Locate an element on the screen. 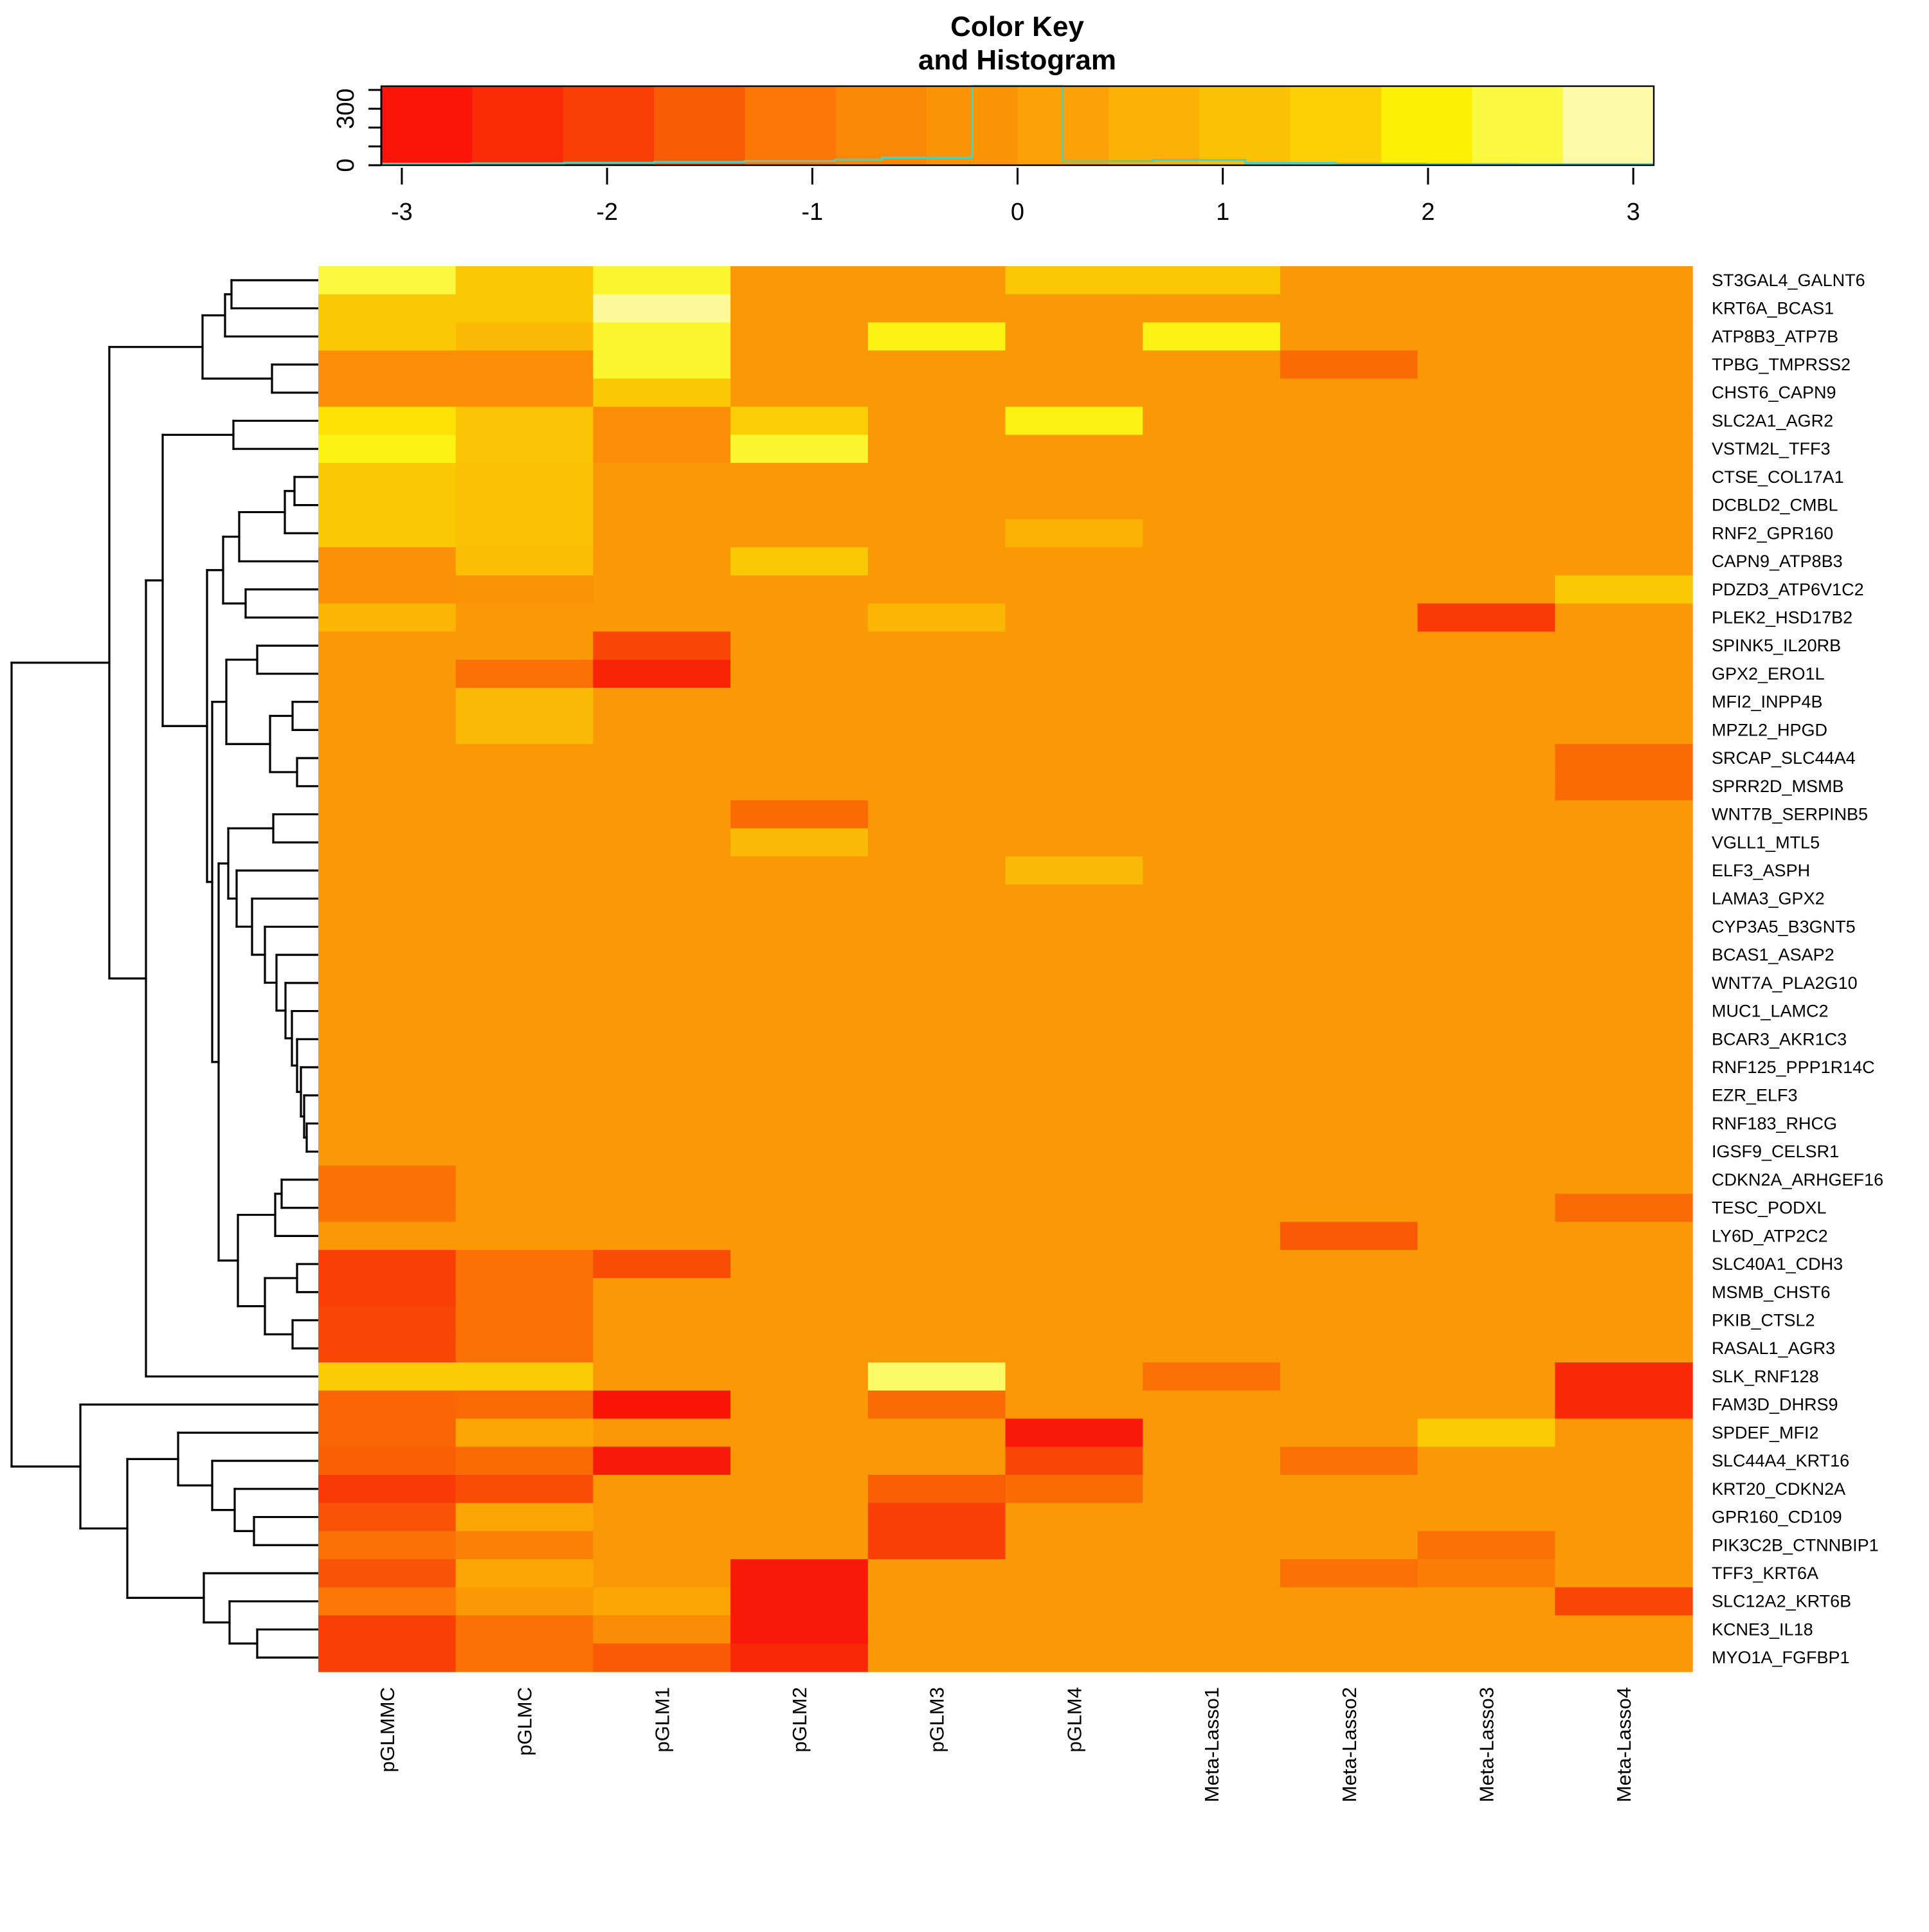 This screenshot has height=1932, width=1929. column-label: pGLMMC is located at coordinates (387, 1730).